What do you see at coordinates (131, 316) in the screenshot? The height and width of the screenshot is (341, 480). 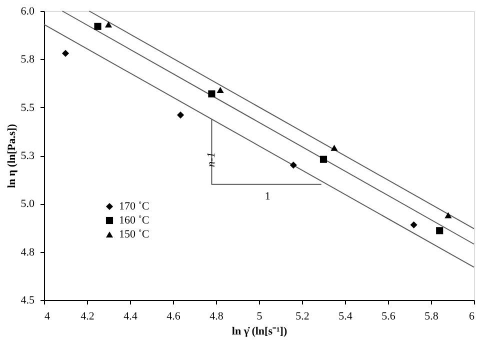 I see `x-tick-label: 4.4` at bounding box center [131, 316].